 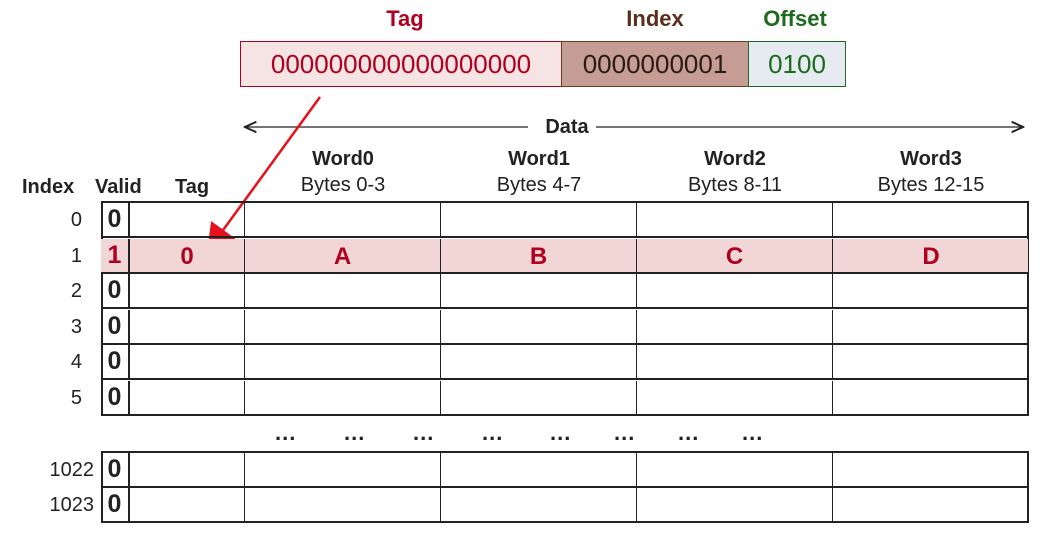 What do you see at coordinates (343, 172) in the screenshot?
I see `word0-header: Word0 Bytes 0-3` at bounding box center [343, 172].